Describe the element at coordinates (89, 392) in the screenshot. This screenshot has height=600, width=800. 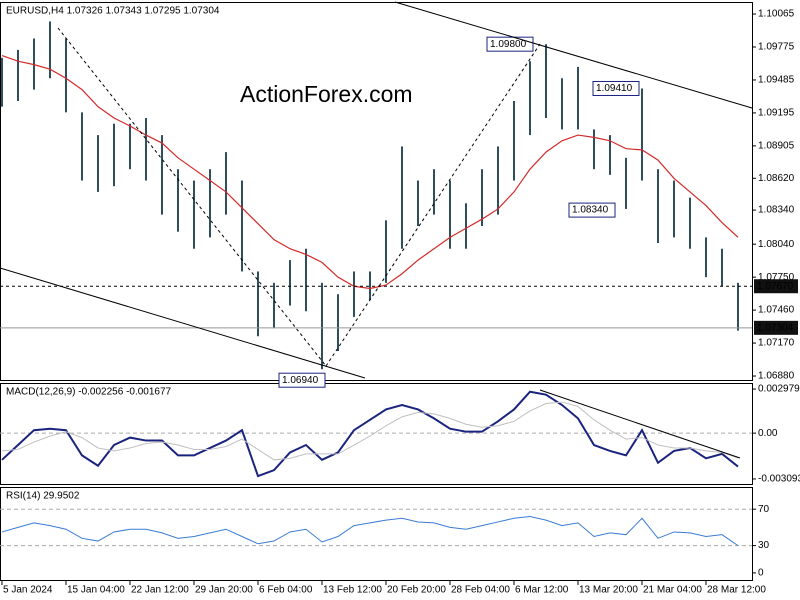
I see `panel-title: MACD(12,26,9) -0.002256 -0.001677` at that location.